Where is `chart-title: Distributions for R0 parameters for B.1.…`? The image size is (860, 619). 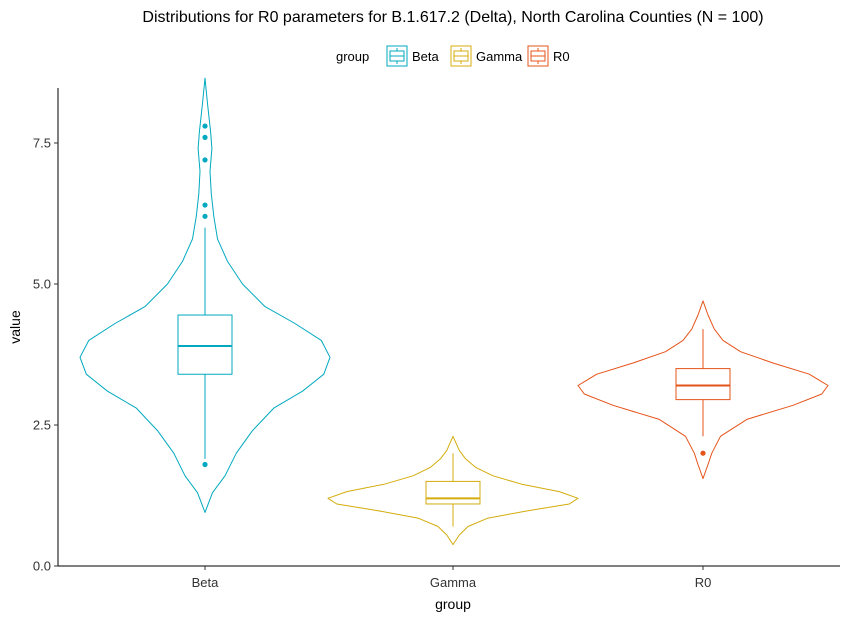 chart-title: Distributions for R0 parameters for B.1.… is located at coordinates (452, 17).